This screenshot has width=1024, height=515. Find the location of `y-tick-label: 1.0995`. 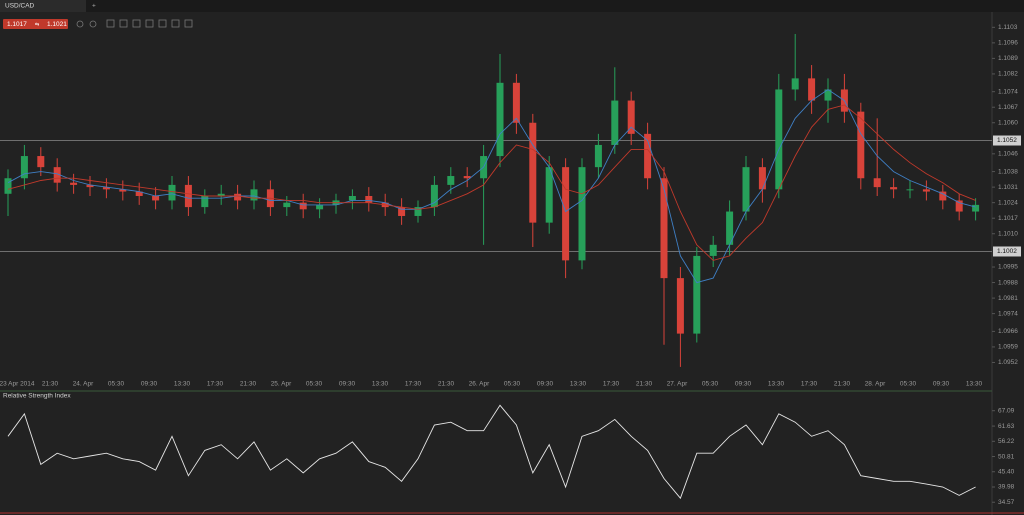

y-tick-label: 1.0995 is located at coordinates (1008, 267).